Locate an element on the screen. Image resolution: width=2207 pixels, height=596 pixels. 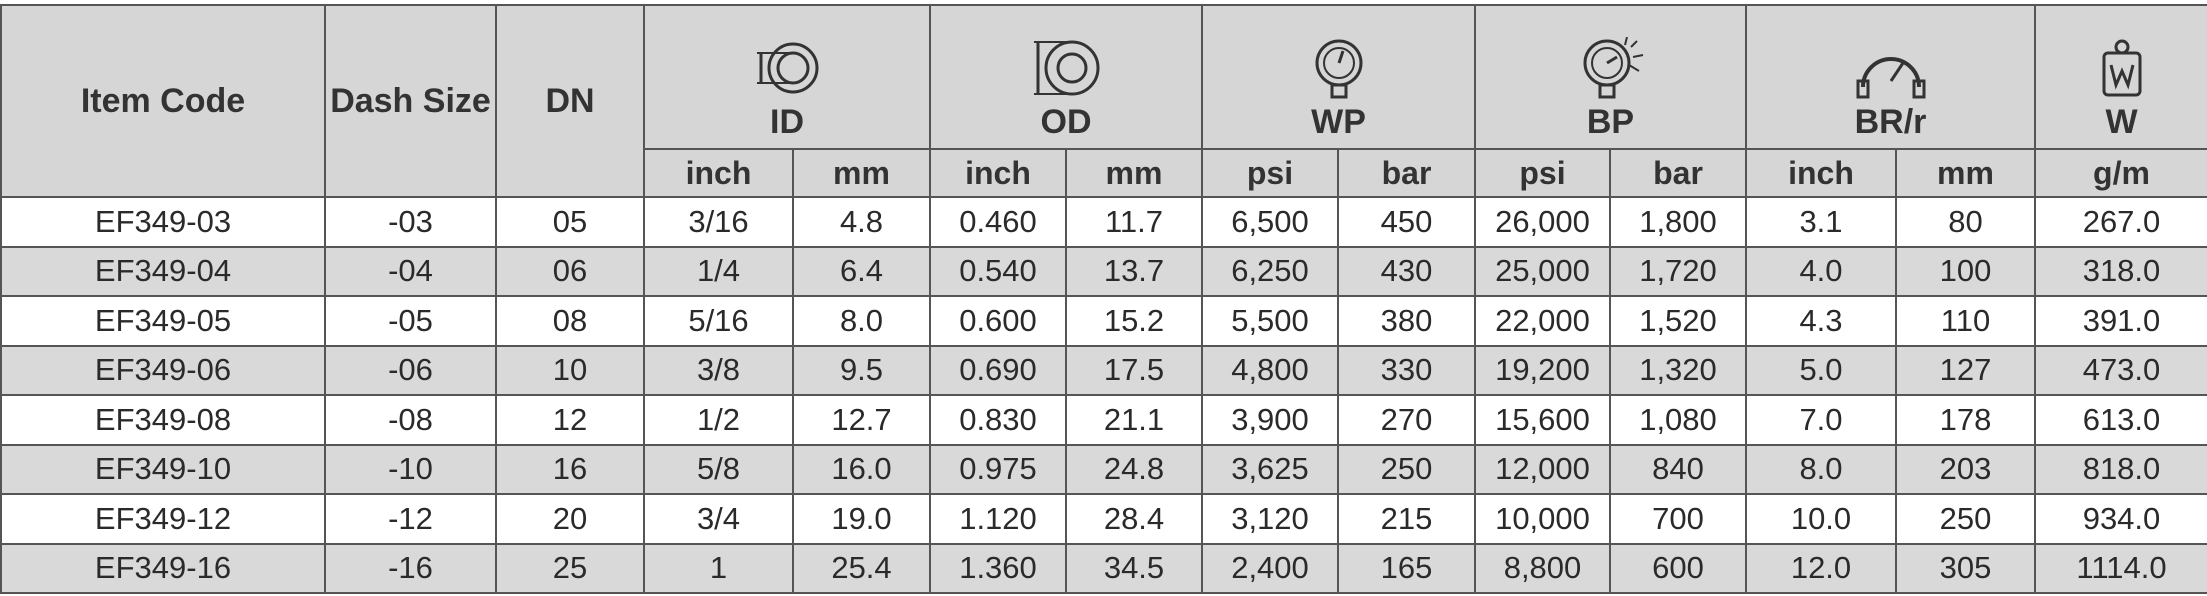
table-cell: 3/4 is located at coordinates (718, 519).